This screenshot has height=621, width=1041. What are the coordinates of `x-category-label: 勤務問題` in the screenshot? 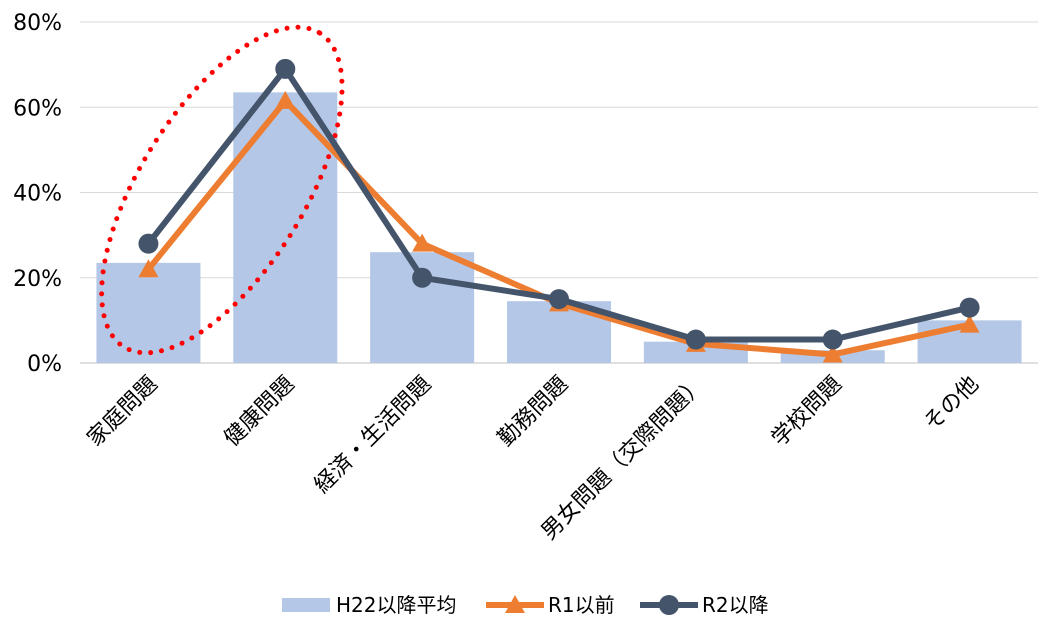 It's located at (533, 412).